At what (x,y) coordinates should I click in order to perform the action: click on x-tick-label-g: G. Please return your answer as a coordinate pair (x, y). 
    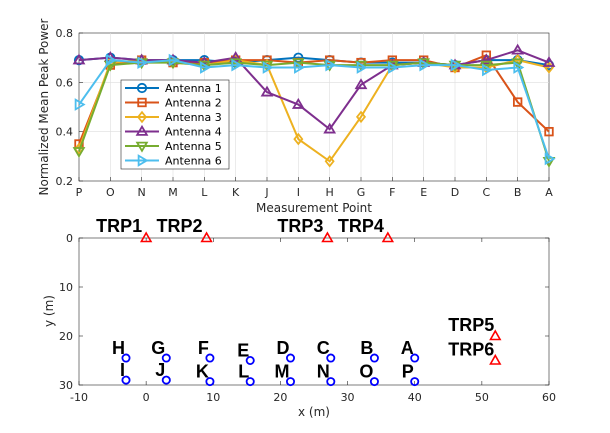
    Looking at the image, I should click on (361, 192).